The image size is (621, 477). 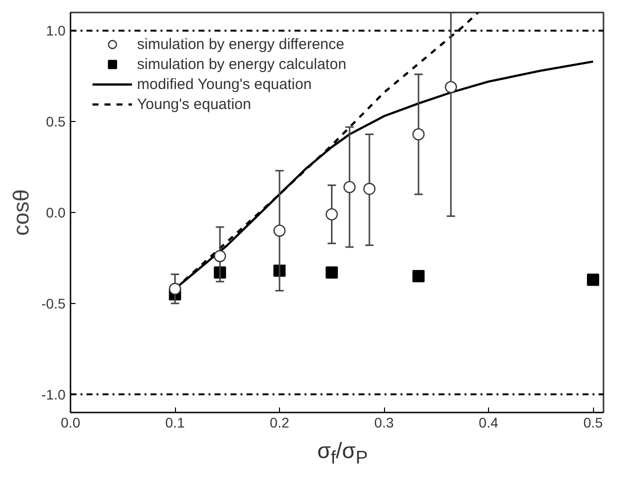 What do you see at coordinates (21, 212) in the screenshot?
I see `y-axis-title: cosθ` at bounding box center [21, 212].